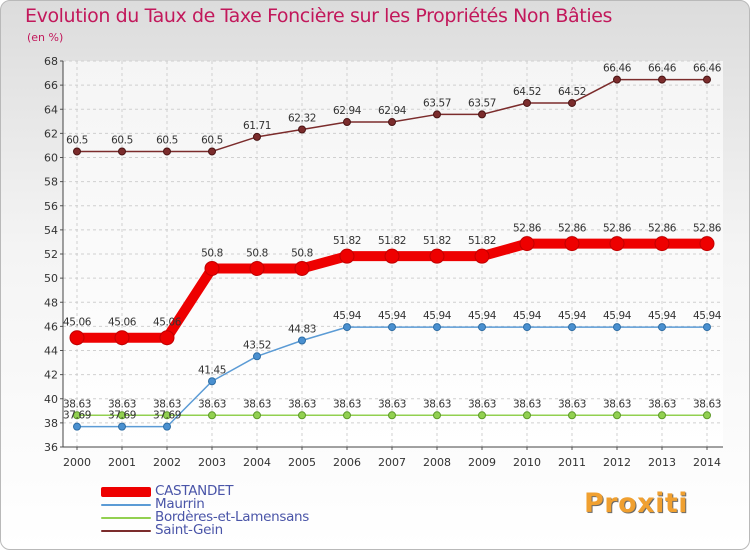  Describe the element at coordinates (51, 61) in the screenshot. I see `y-tick-label: 68` at that location.